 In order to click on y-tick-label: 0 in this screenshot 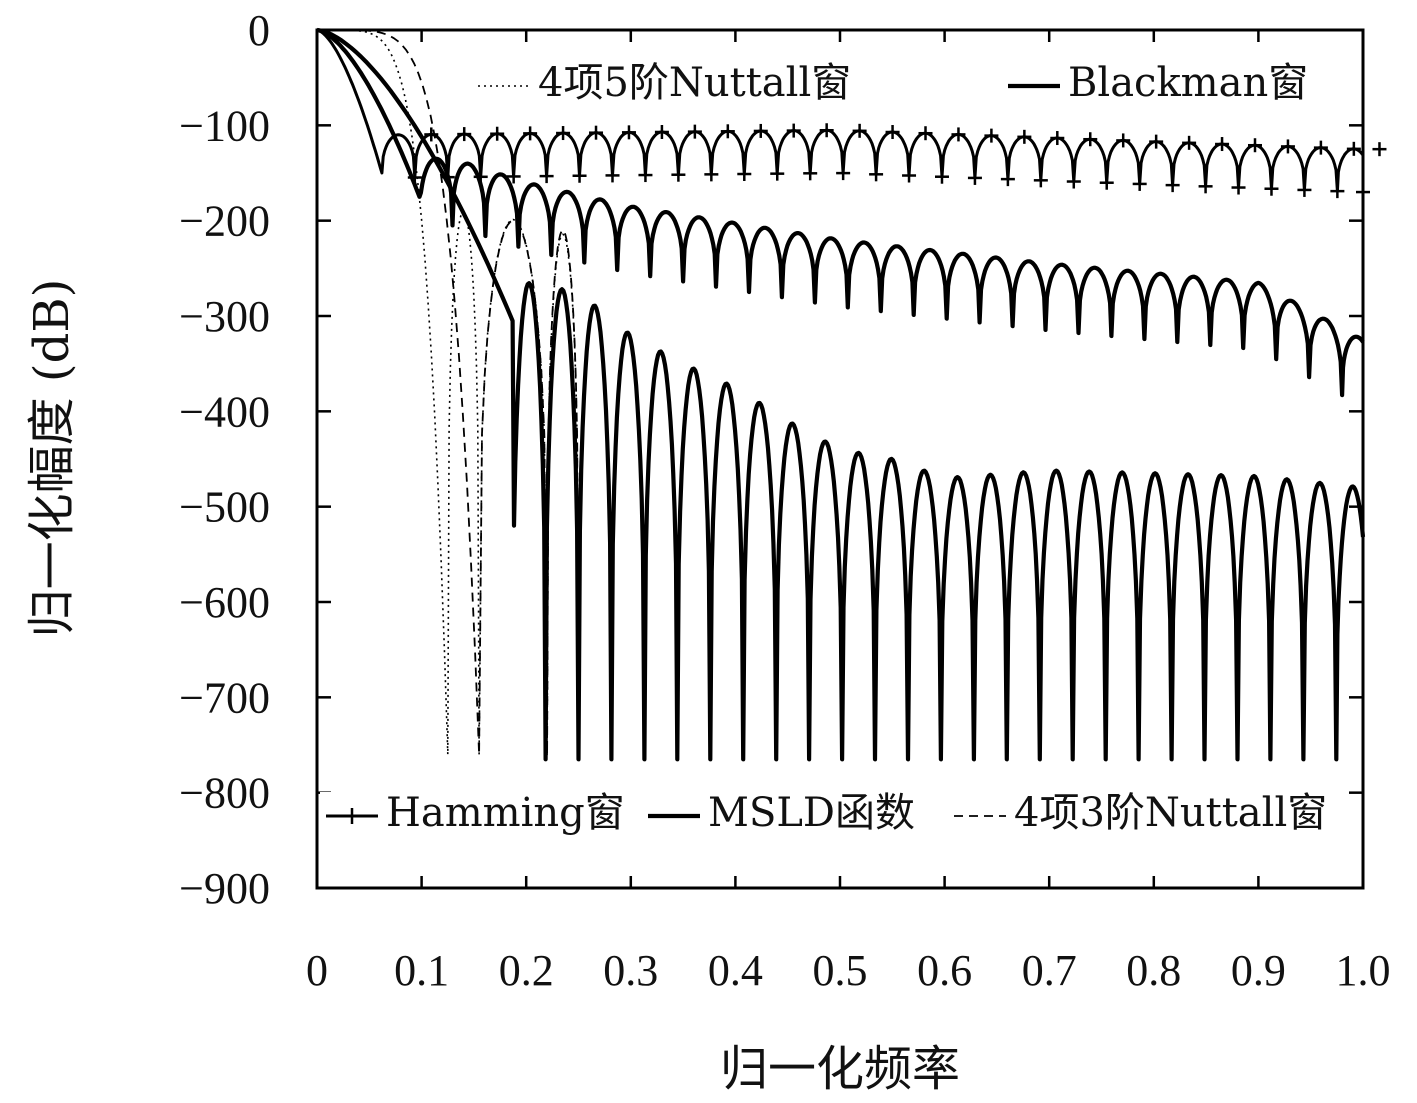, I will do `click(259, 30)`.